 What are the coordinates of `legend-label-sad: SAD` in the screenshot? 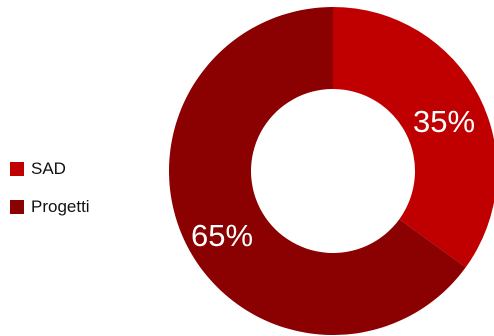 It's located at (48, 168).